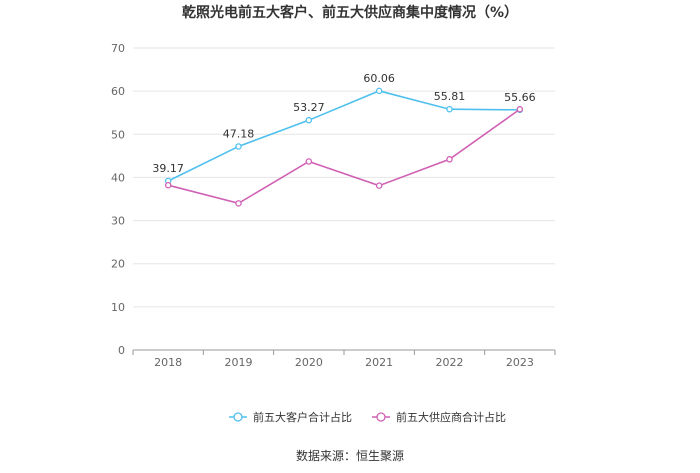 The width and height of the screenshot is (700, 473). What do you see at coordinates (118, 264) in the screenshot?
I see `y-tick-label: 20` at bounding box center [118, 264].